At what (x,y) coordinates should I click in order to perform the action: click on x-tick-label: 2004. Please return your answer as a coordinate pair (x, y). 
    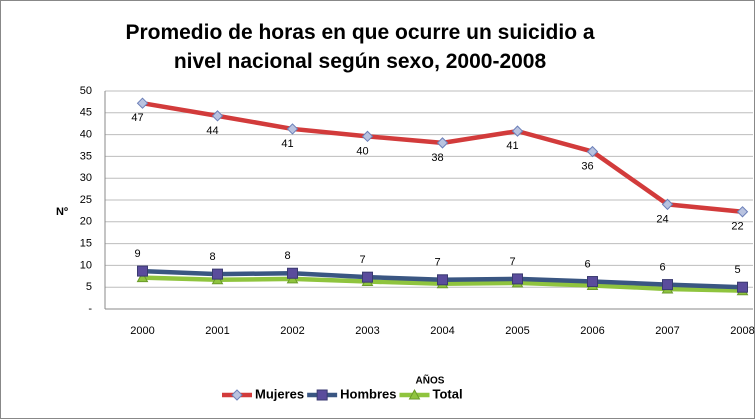
    Looking at the image, I should click on (442, 331).